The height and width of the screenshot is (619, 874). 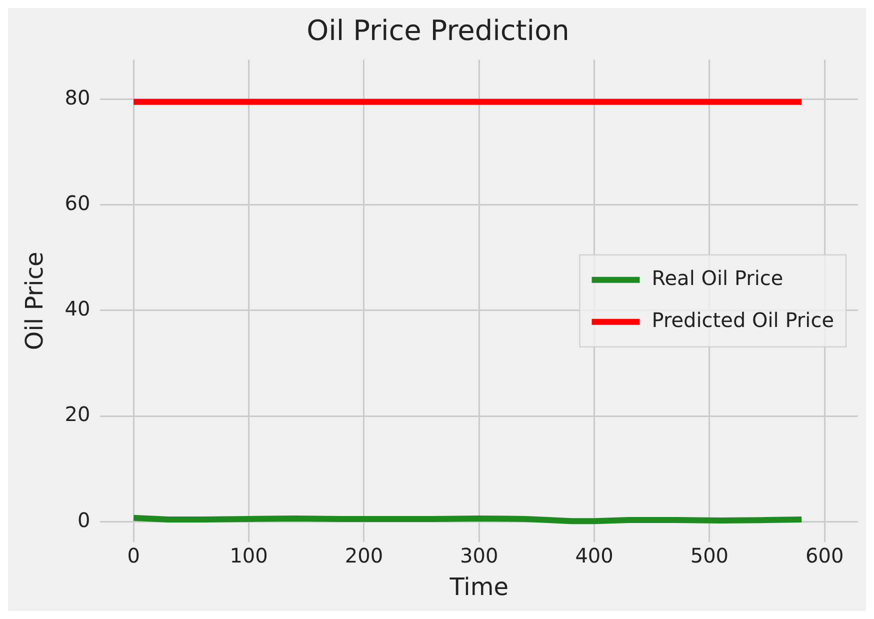 I want to click on x-tick-label: 400, so click(x=594, y=555).